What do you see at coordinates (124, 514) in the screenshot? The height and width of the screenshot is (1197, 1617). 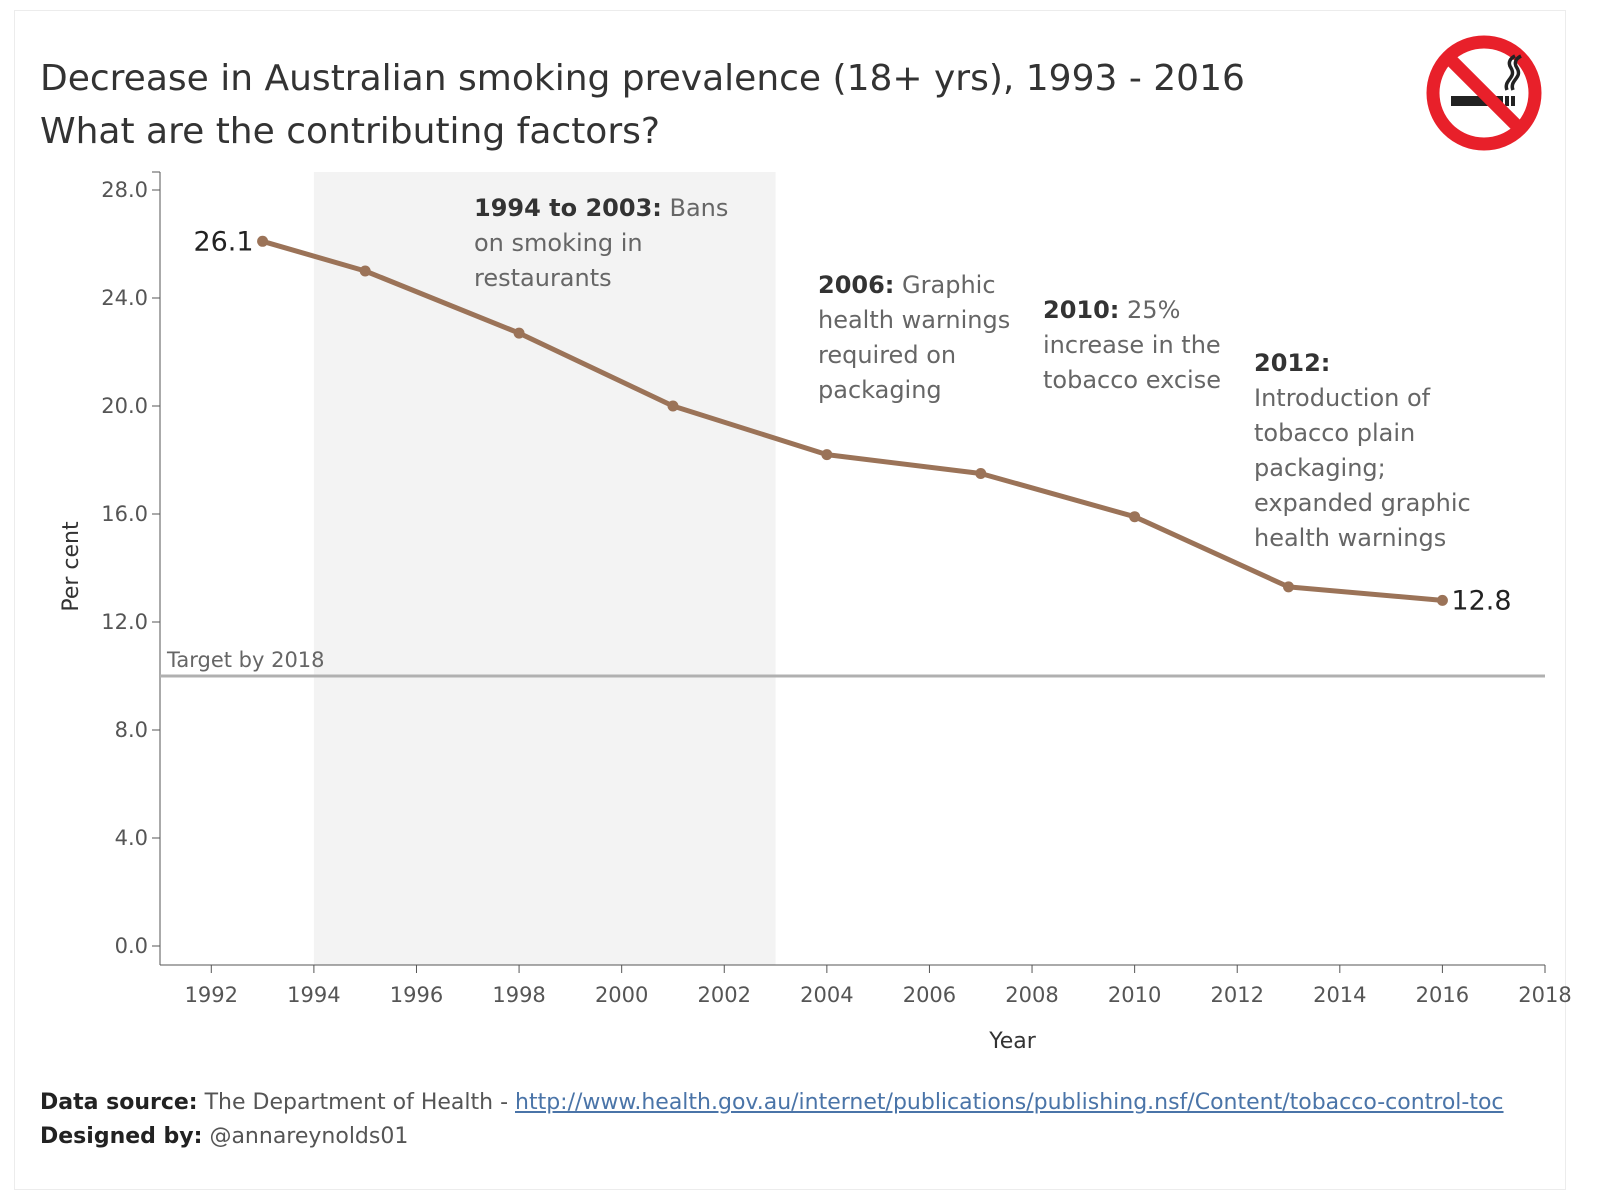 I see `y-tick-label: 16.0` at bounding box center [124, 514].